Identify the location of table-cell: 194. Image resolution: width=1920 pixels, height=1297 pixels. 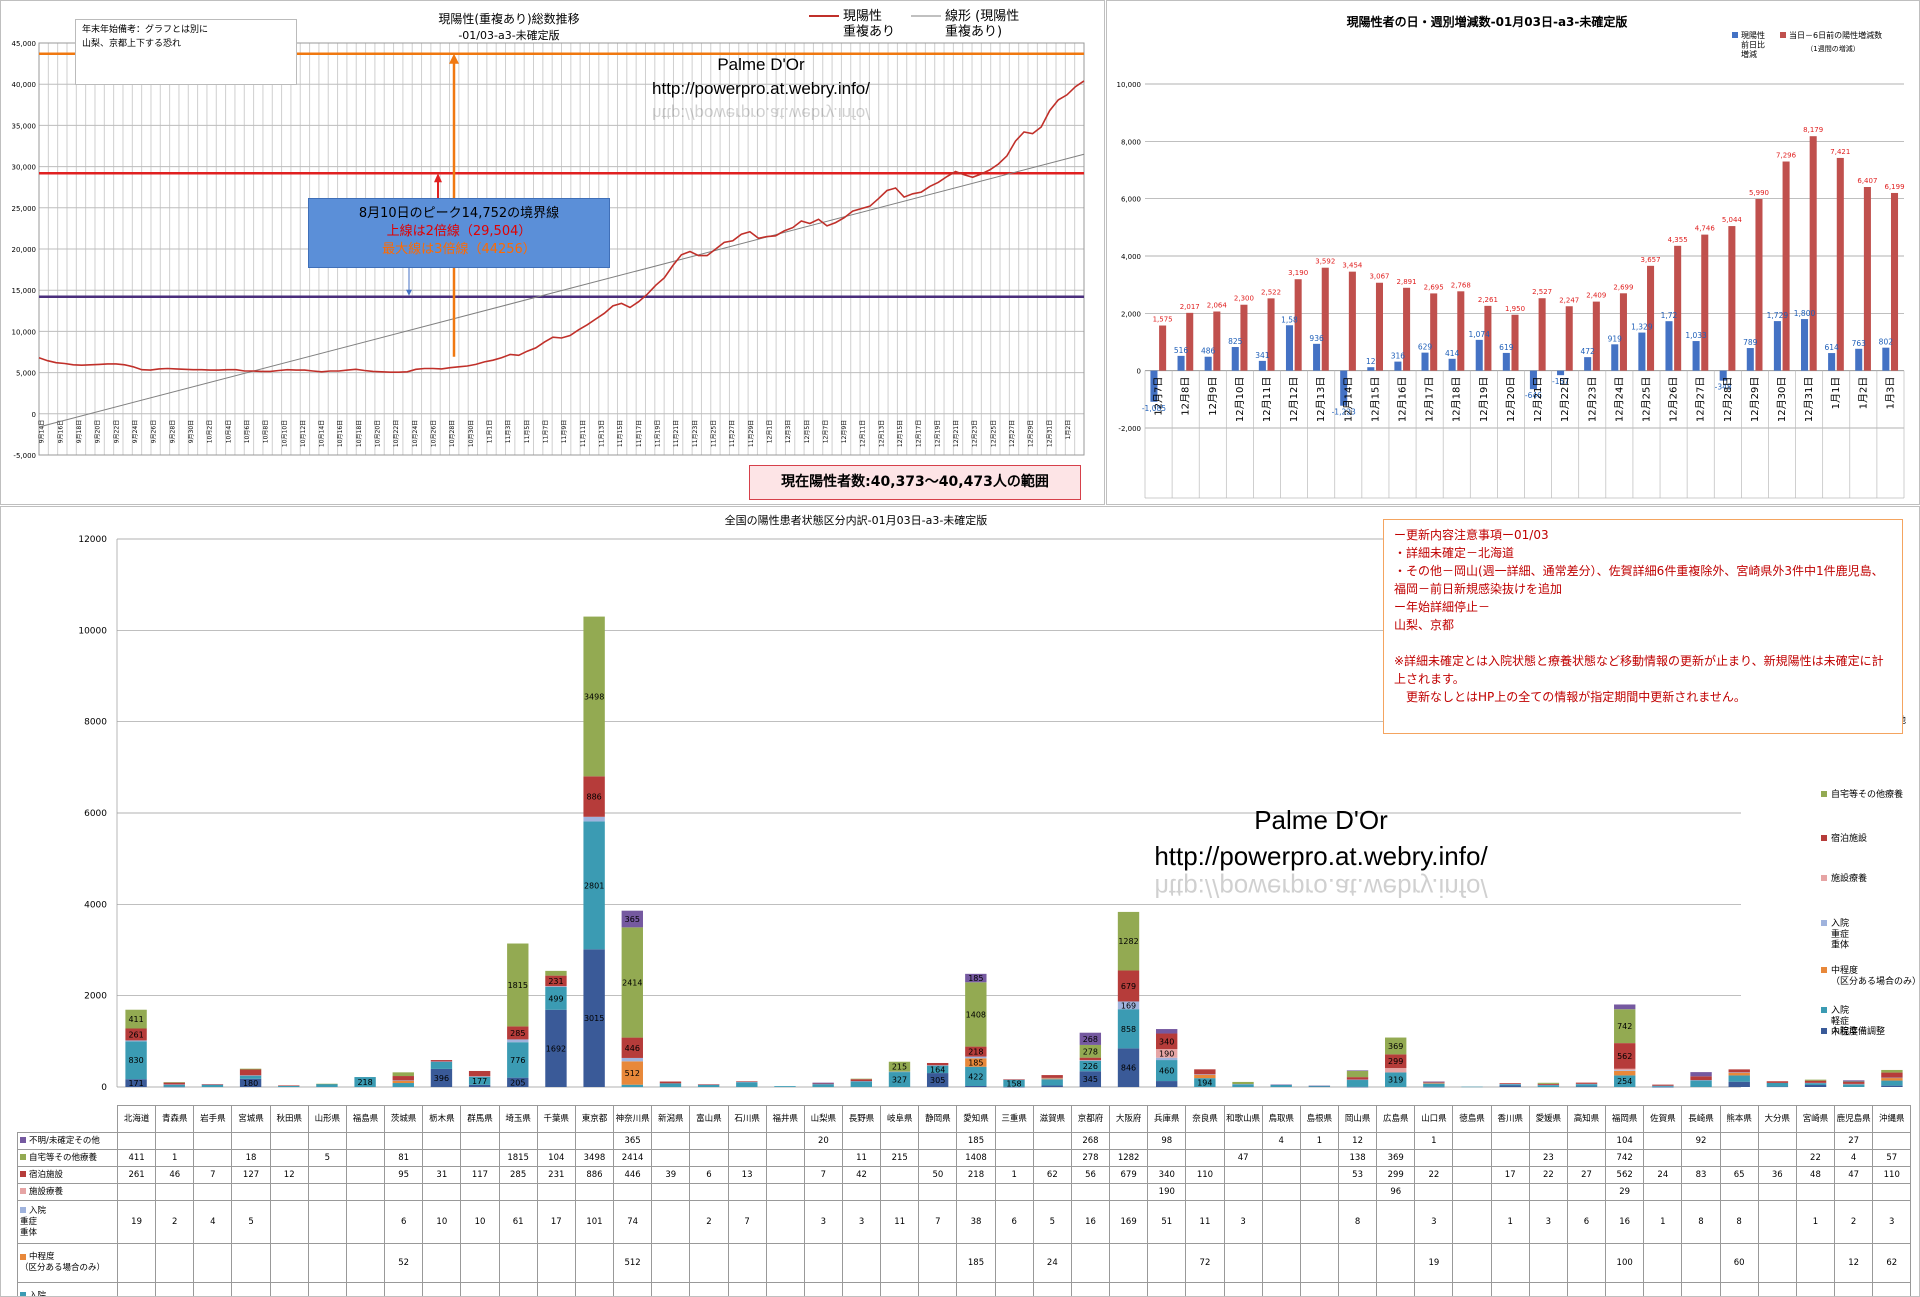
(1205, 1289).